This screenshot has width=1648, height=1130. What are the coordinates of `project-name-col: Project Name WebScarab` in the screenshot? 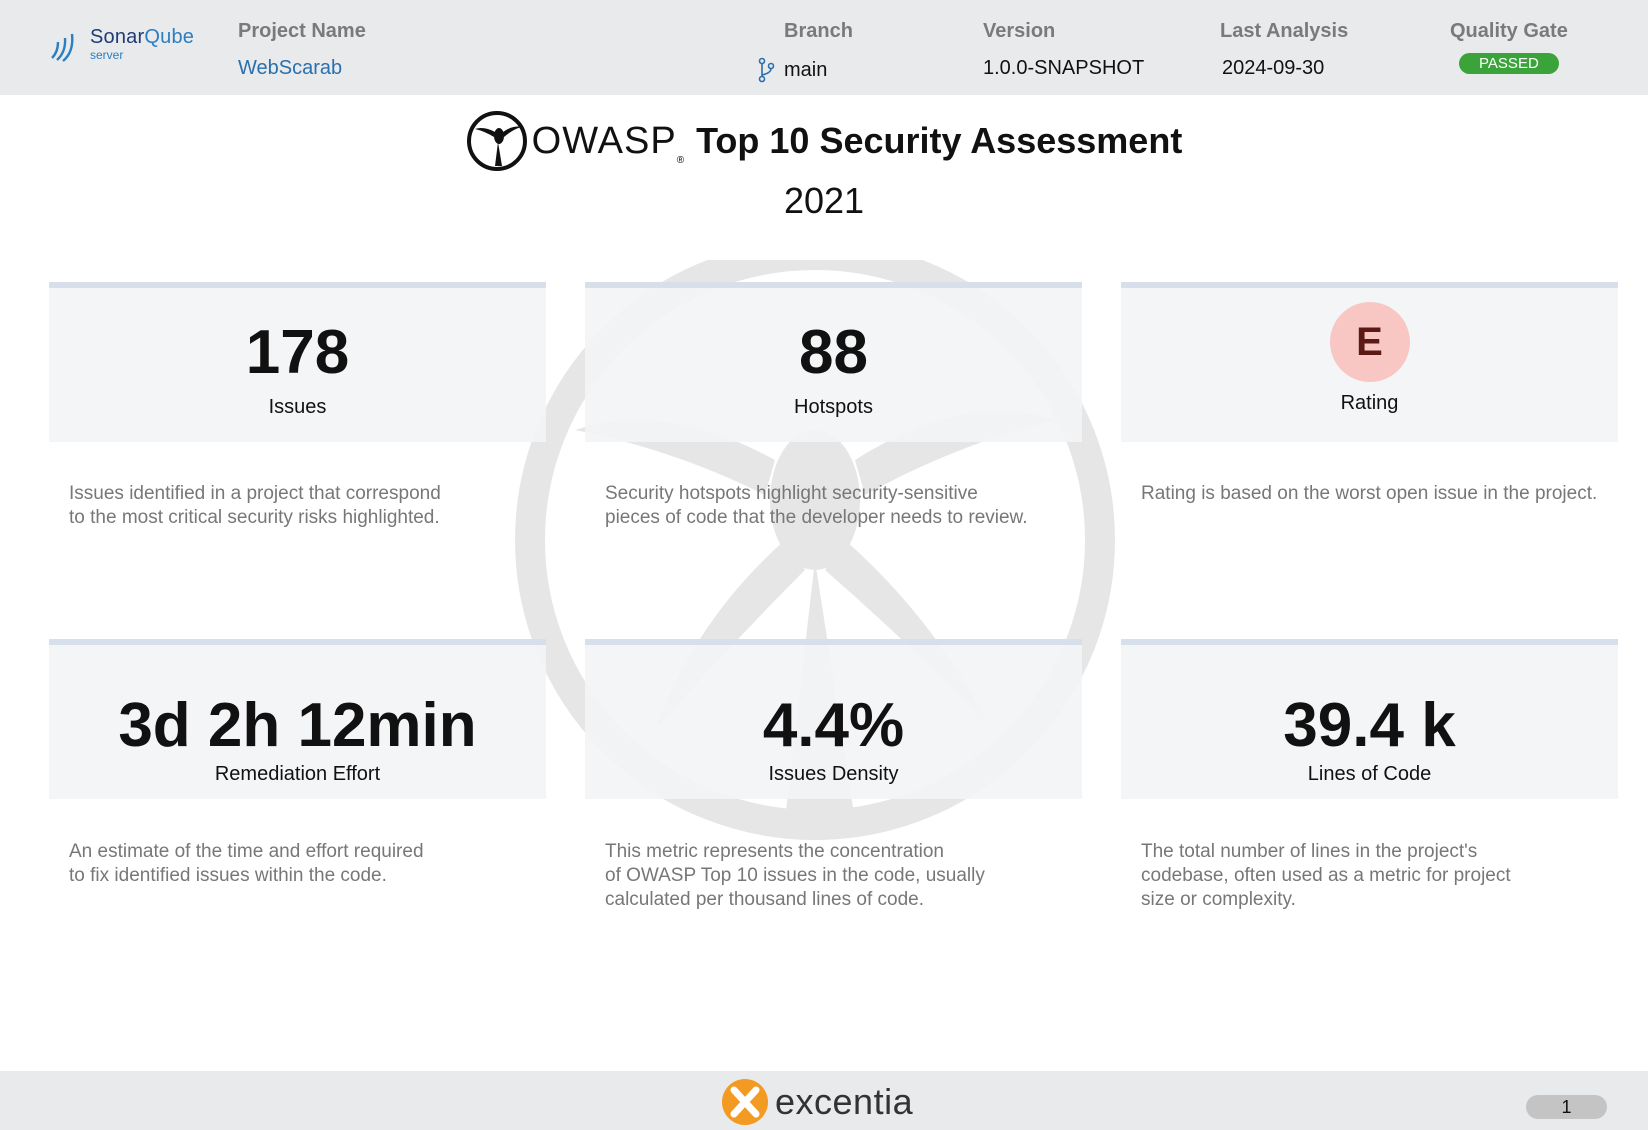 It's located at (302, 50).